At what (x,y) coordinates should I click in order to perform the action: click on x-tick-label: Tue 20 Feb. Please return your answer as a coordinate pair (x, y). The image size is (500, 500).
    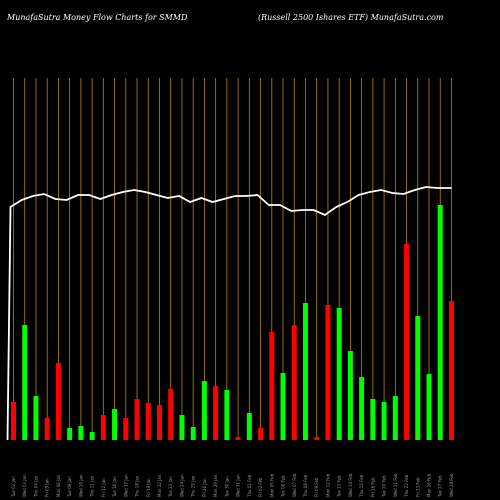
    Looking at the image, I should click on (384, 486).